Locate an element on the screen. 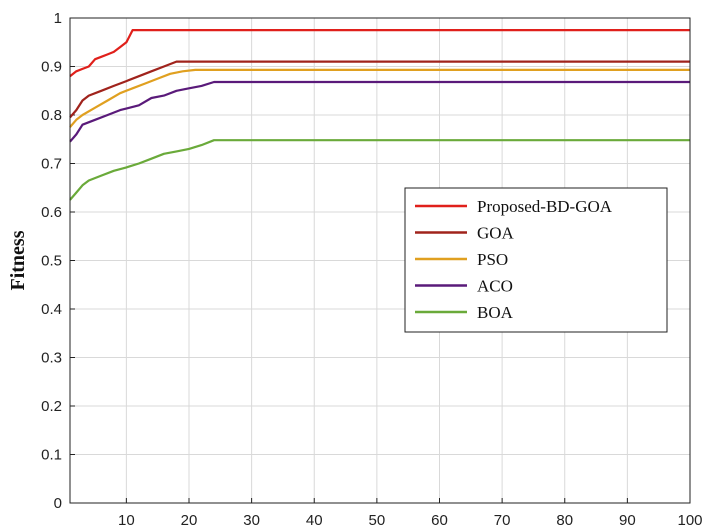  x-tick-label: 40 is located at coordinates (314, 520).